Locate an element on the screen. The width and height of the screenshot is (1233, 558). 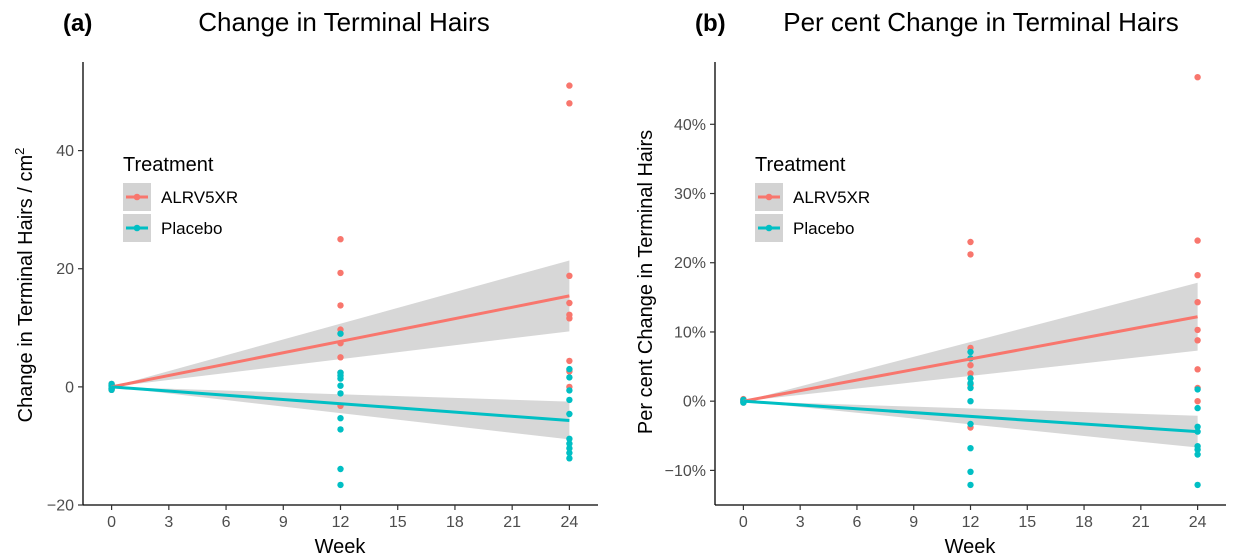
panel-a-y-axis-title: Change in Terminal Hairs / cm2 is located at coordinates (24, 285).